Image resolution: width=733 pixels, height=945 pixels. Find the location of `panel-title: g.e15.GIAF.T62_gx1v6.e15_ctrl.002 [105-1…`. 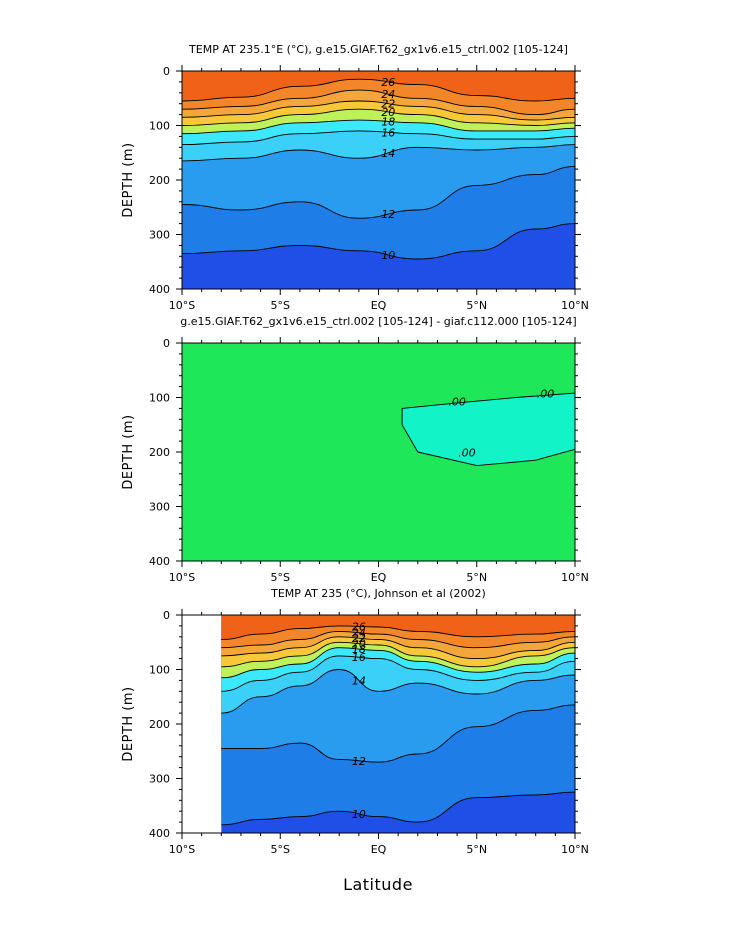

panel-title: g.e15.GIAF.T62_gx1v6.e15_ctrl.002 [105-1… is located at coordinates (378, 321).